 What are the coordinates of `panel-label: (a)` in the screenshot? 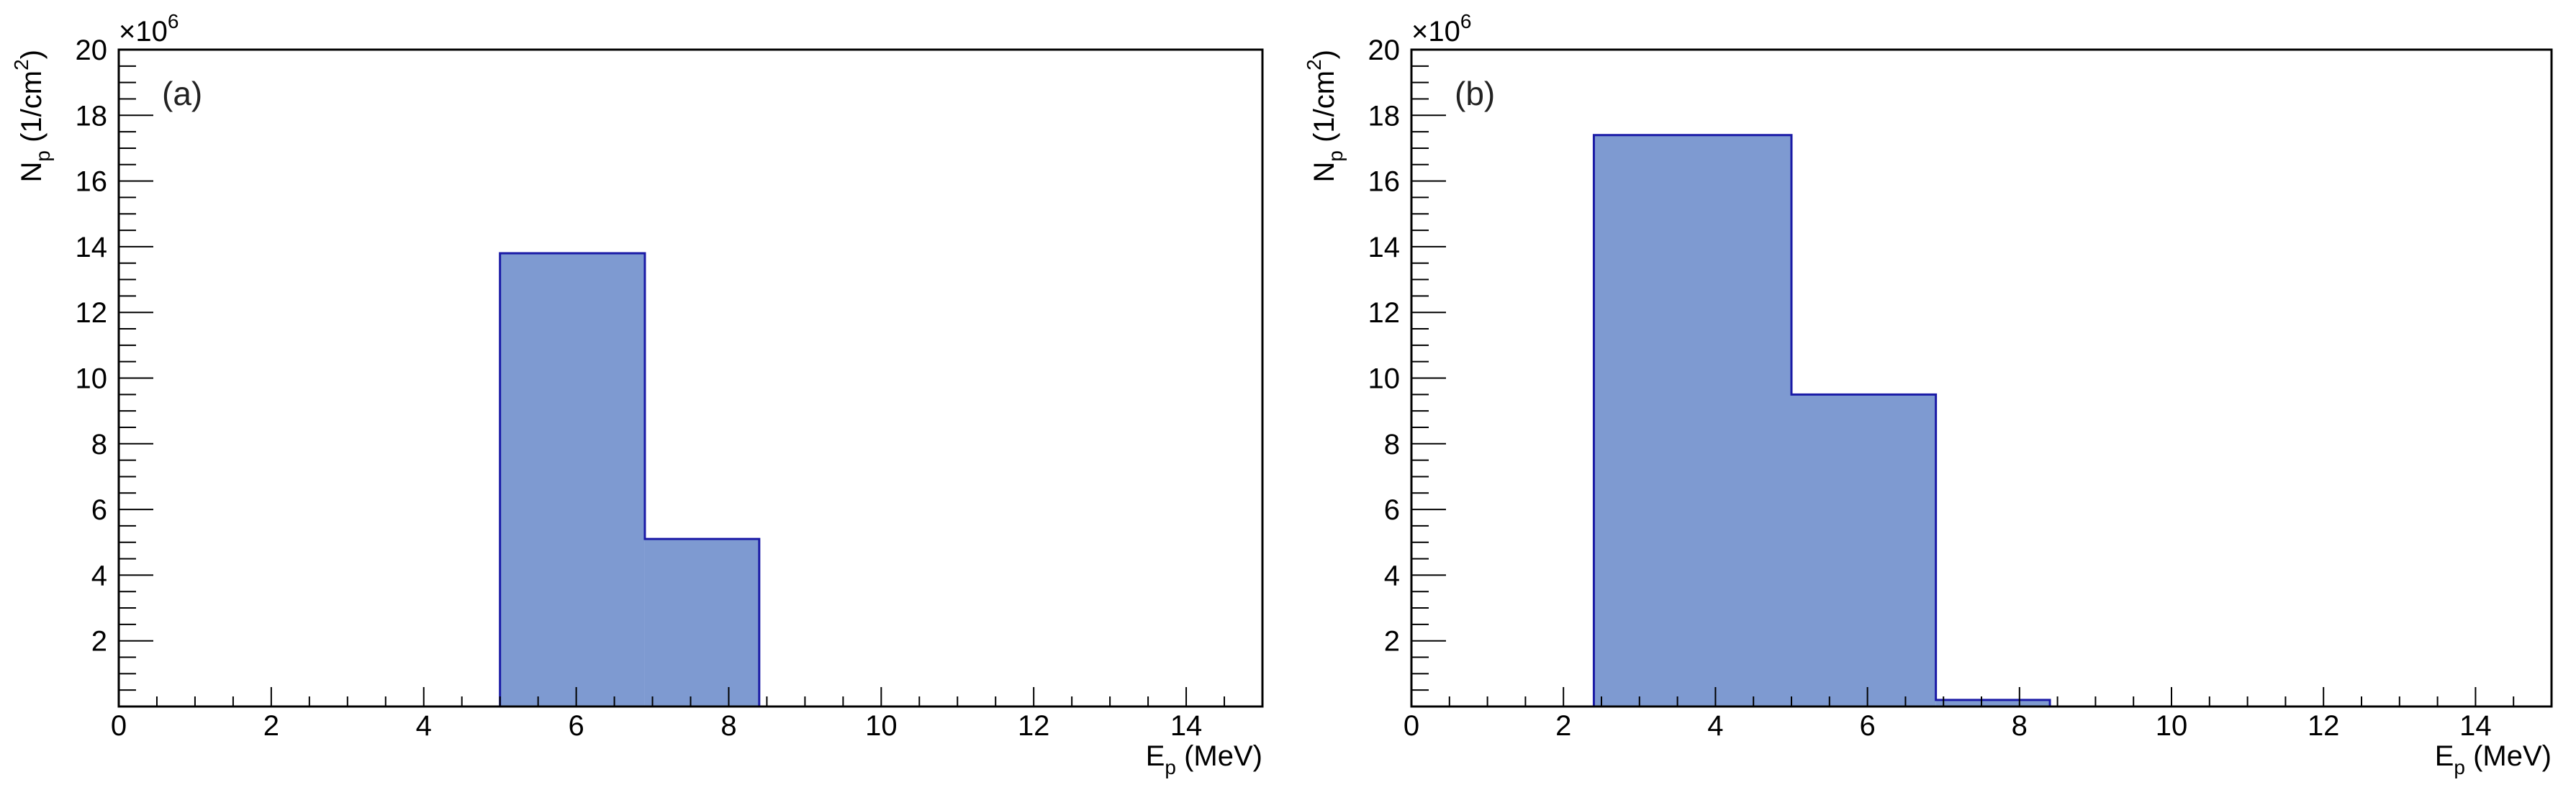 It's located at (182, 93).